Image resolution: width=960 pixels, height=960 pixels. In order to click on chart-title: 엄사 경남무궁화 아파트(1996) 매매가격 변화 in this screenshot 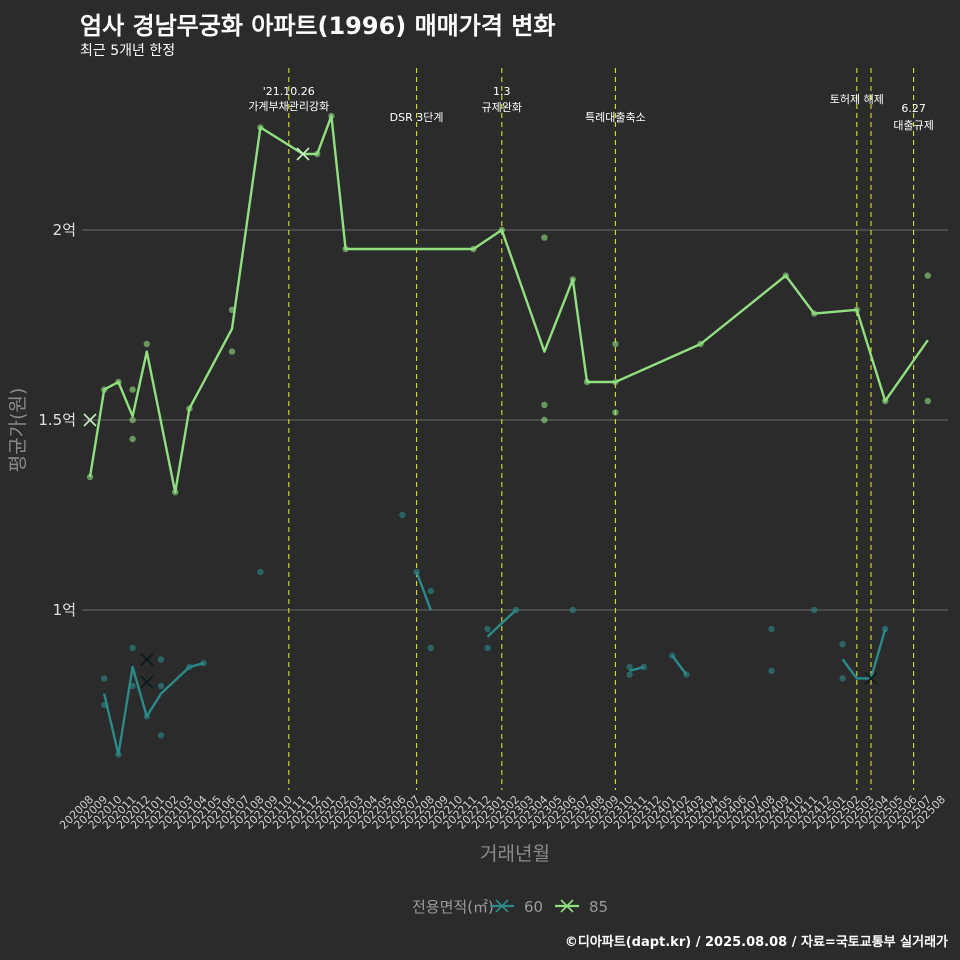, I will do `click(318, 26)`.